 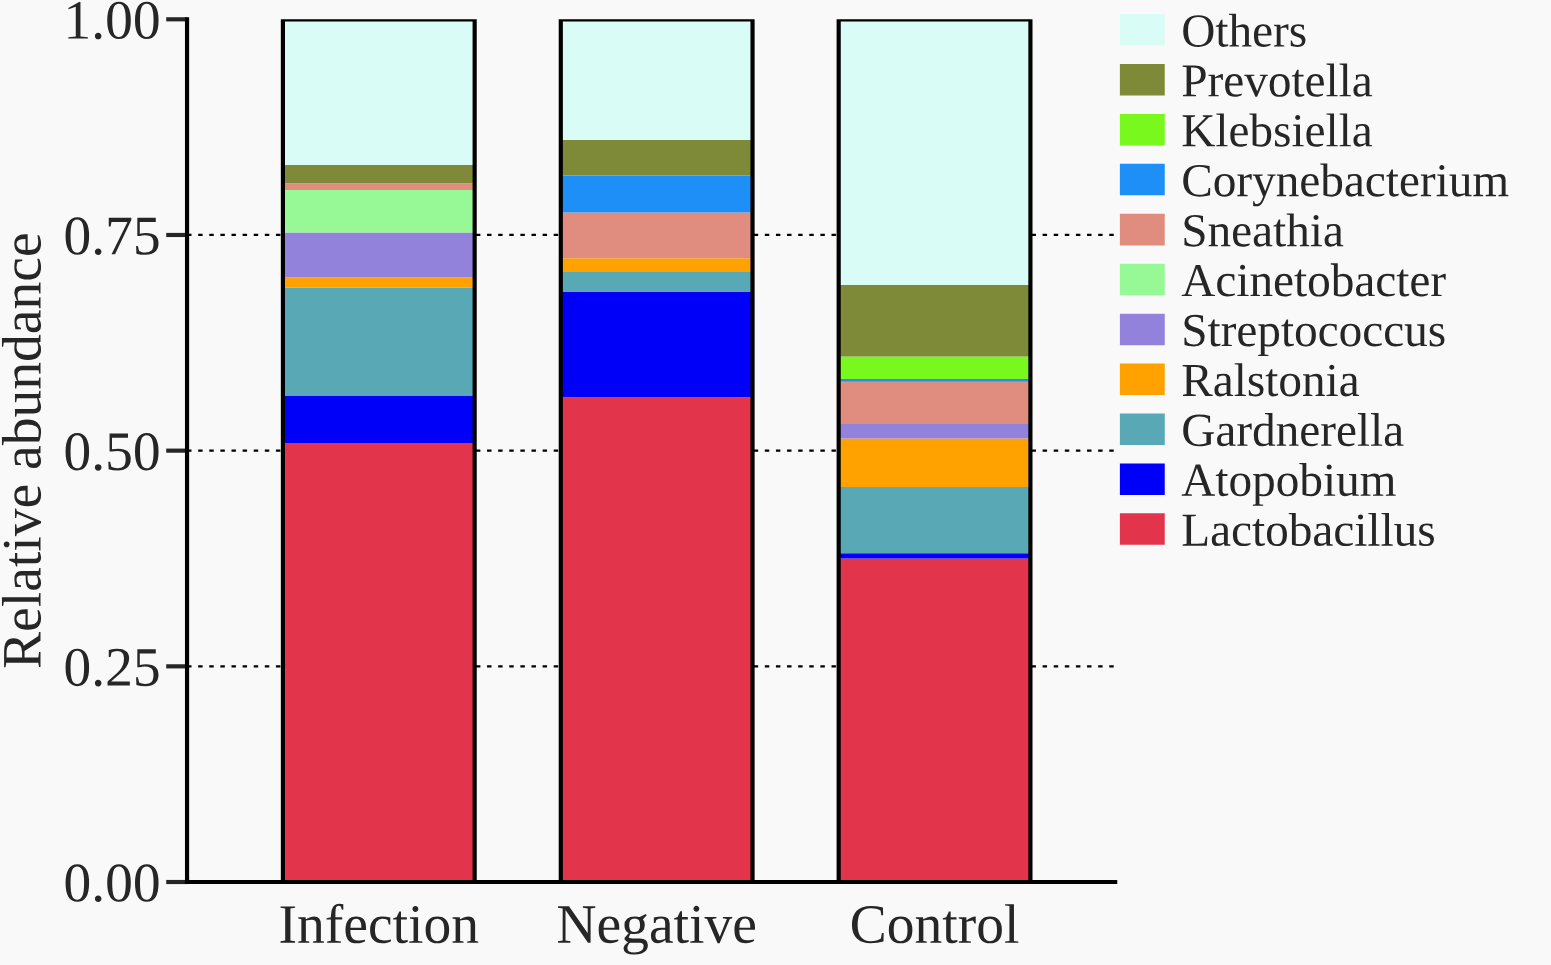 What do you see at coordinates (112, 236) in the screenshot?
I see `y-tick-label: 0.75` at bounding box center [112, 236].